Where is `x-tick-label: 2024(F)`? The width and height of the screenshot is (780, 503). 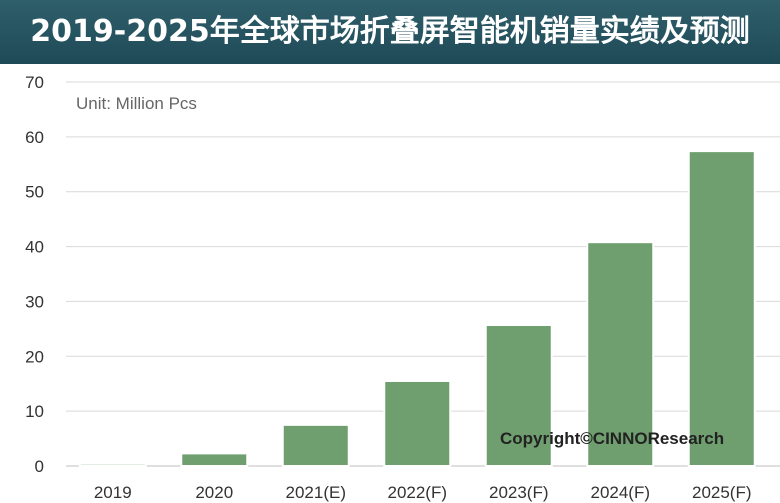 x-tick-label: 2024(F) is located at coordinates (620, 492).